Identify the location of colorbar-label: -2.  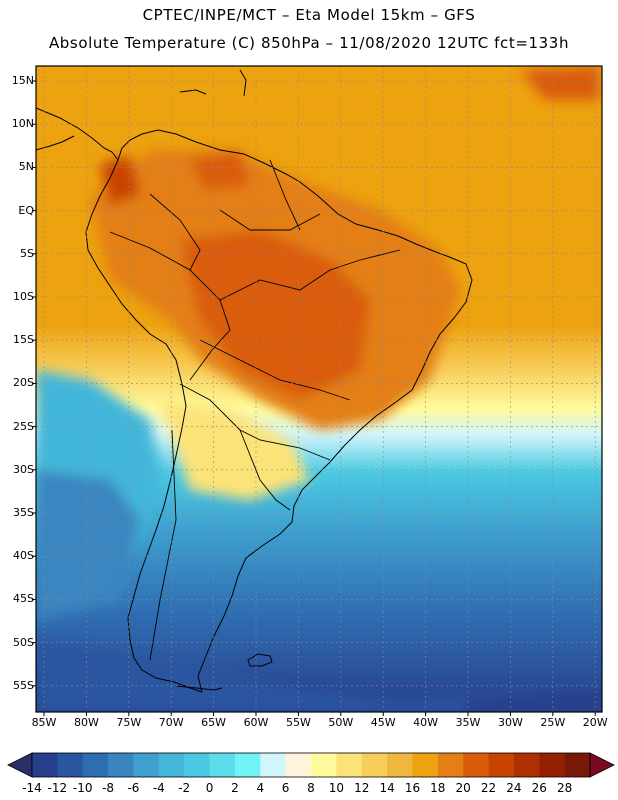
(184, 788).